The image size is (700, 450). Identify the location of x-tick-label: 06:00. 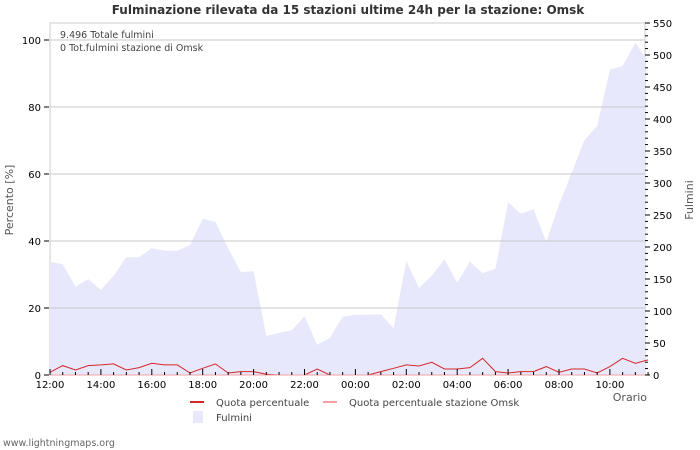
(508, 385).